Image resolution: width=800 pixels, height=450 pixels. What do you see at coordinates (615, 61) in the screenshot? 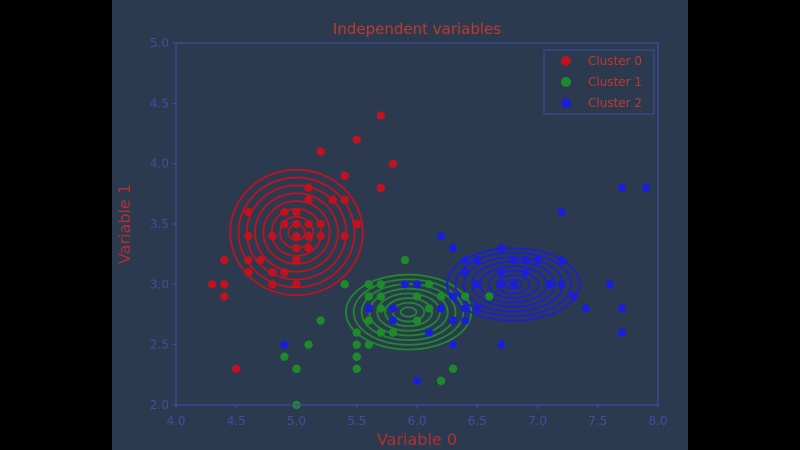
I see `legend-label-cluster-0: Cluster 0` at bounding box center [615, 61].